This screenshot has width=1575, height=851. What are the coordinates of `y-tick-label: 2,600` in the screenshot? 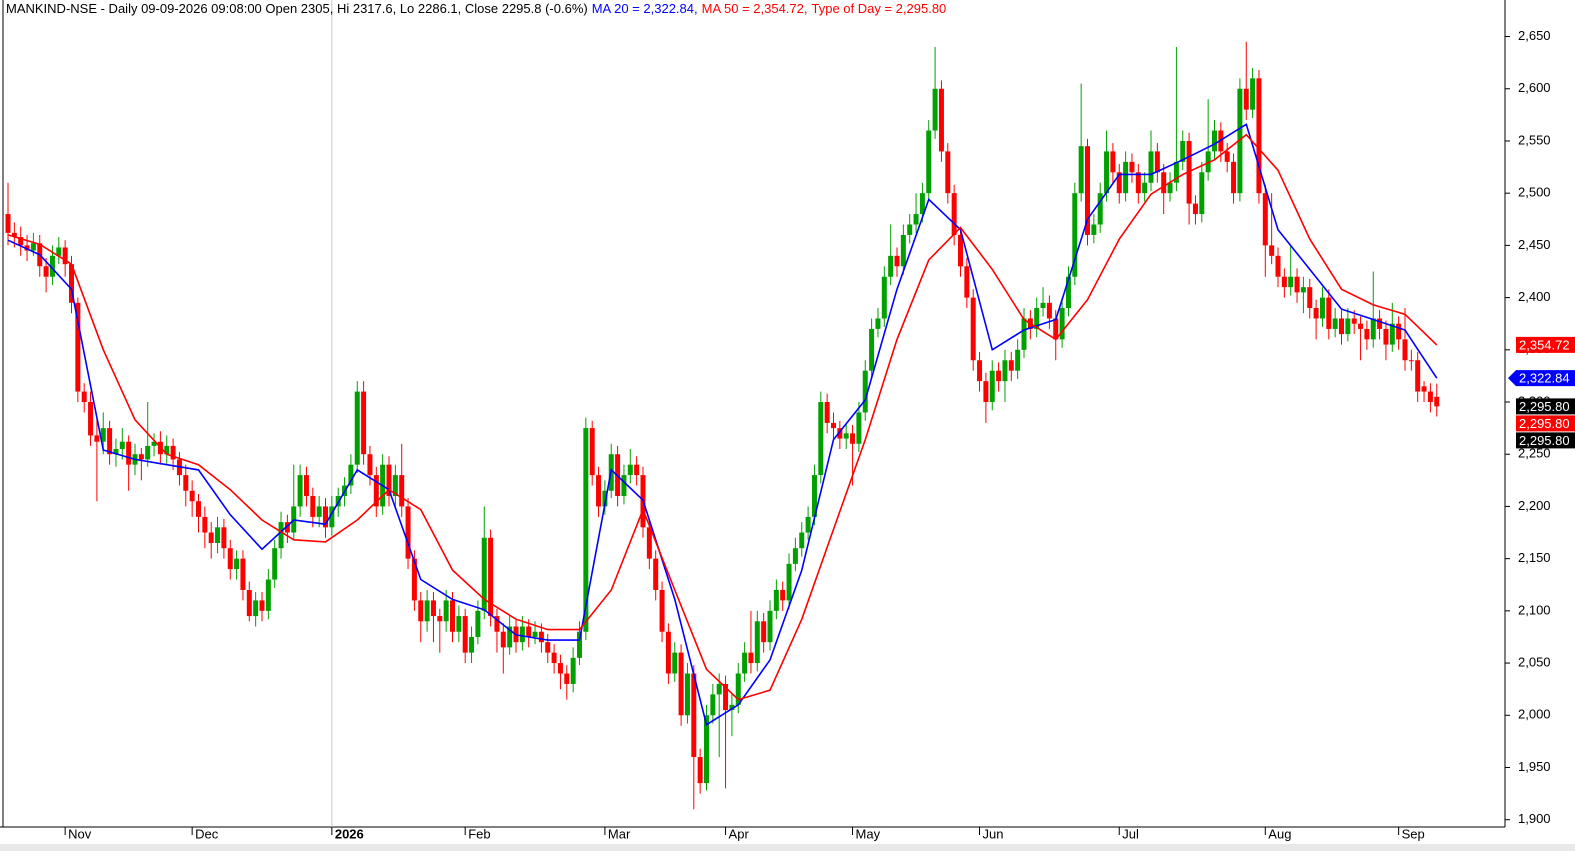 It's located at (1534, 87).